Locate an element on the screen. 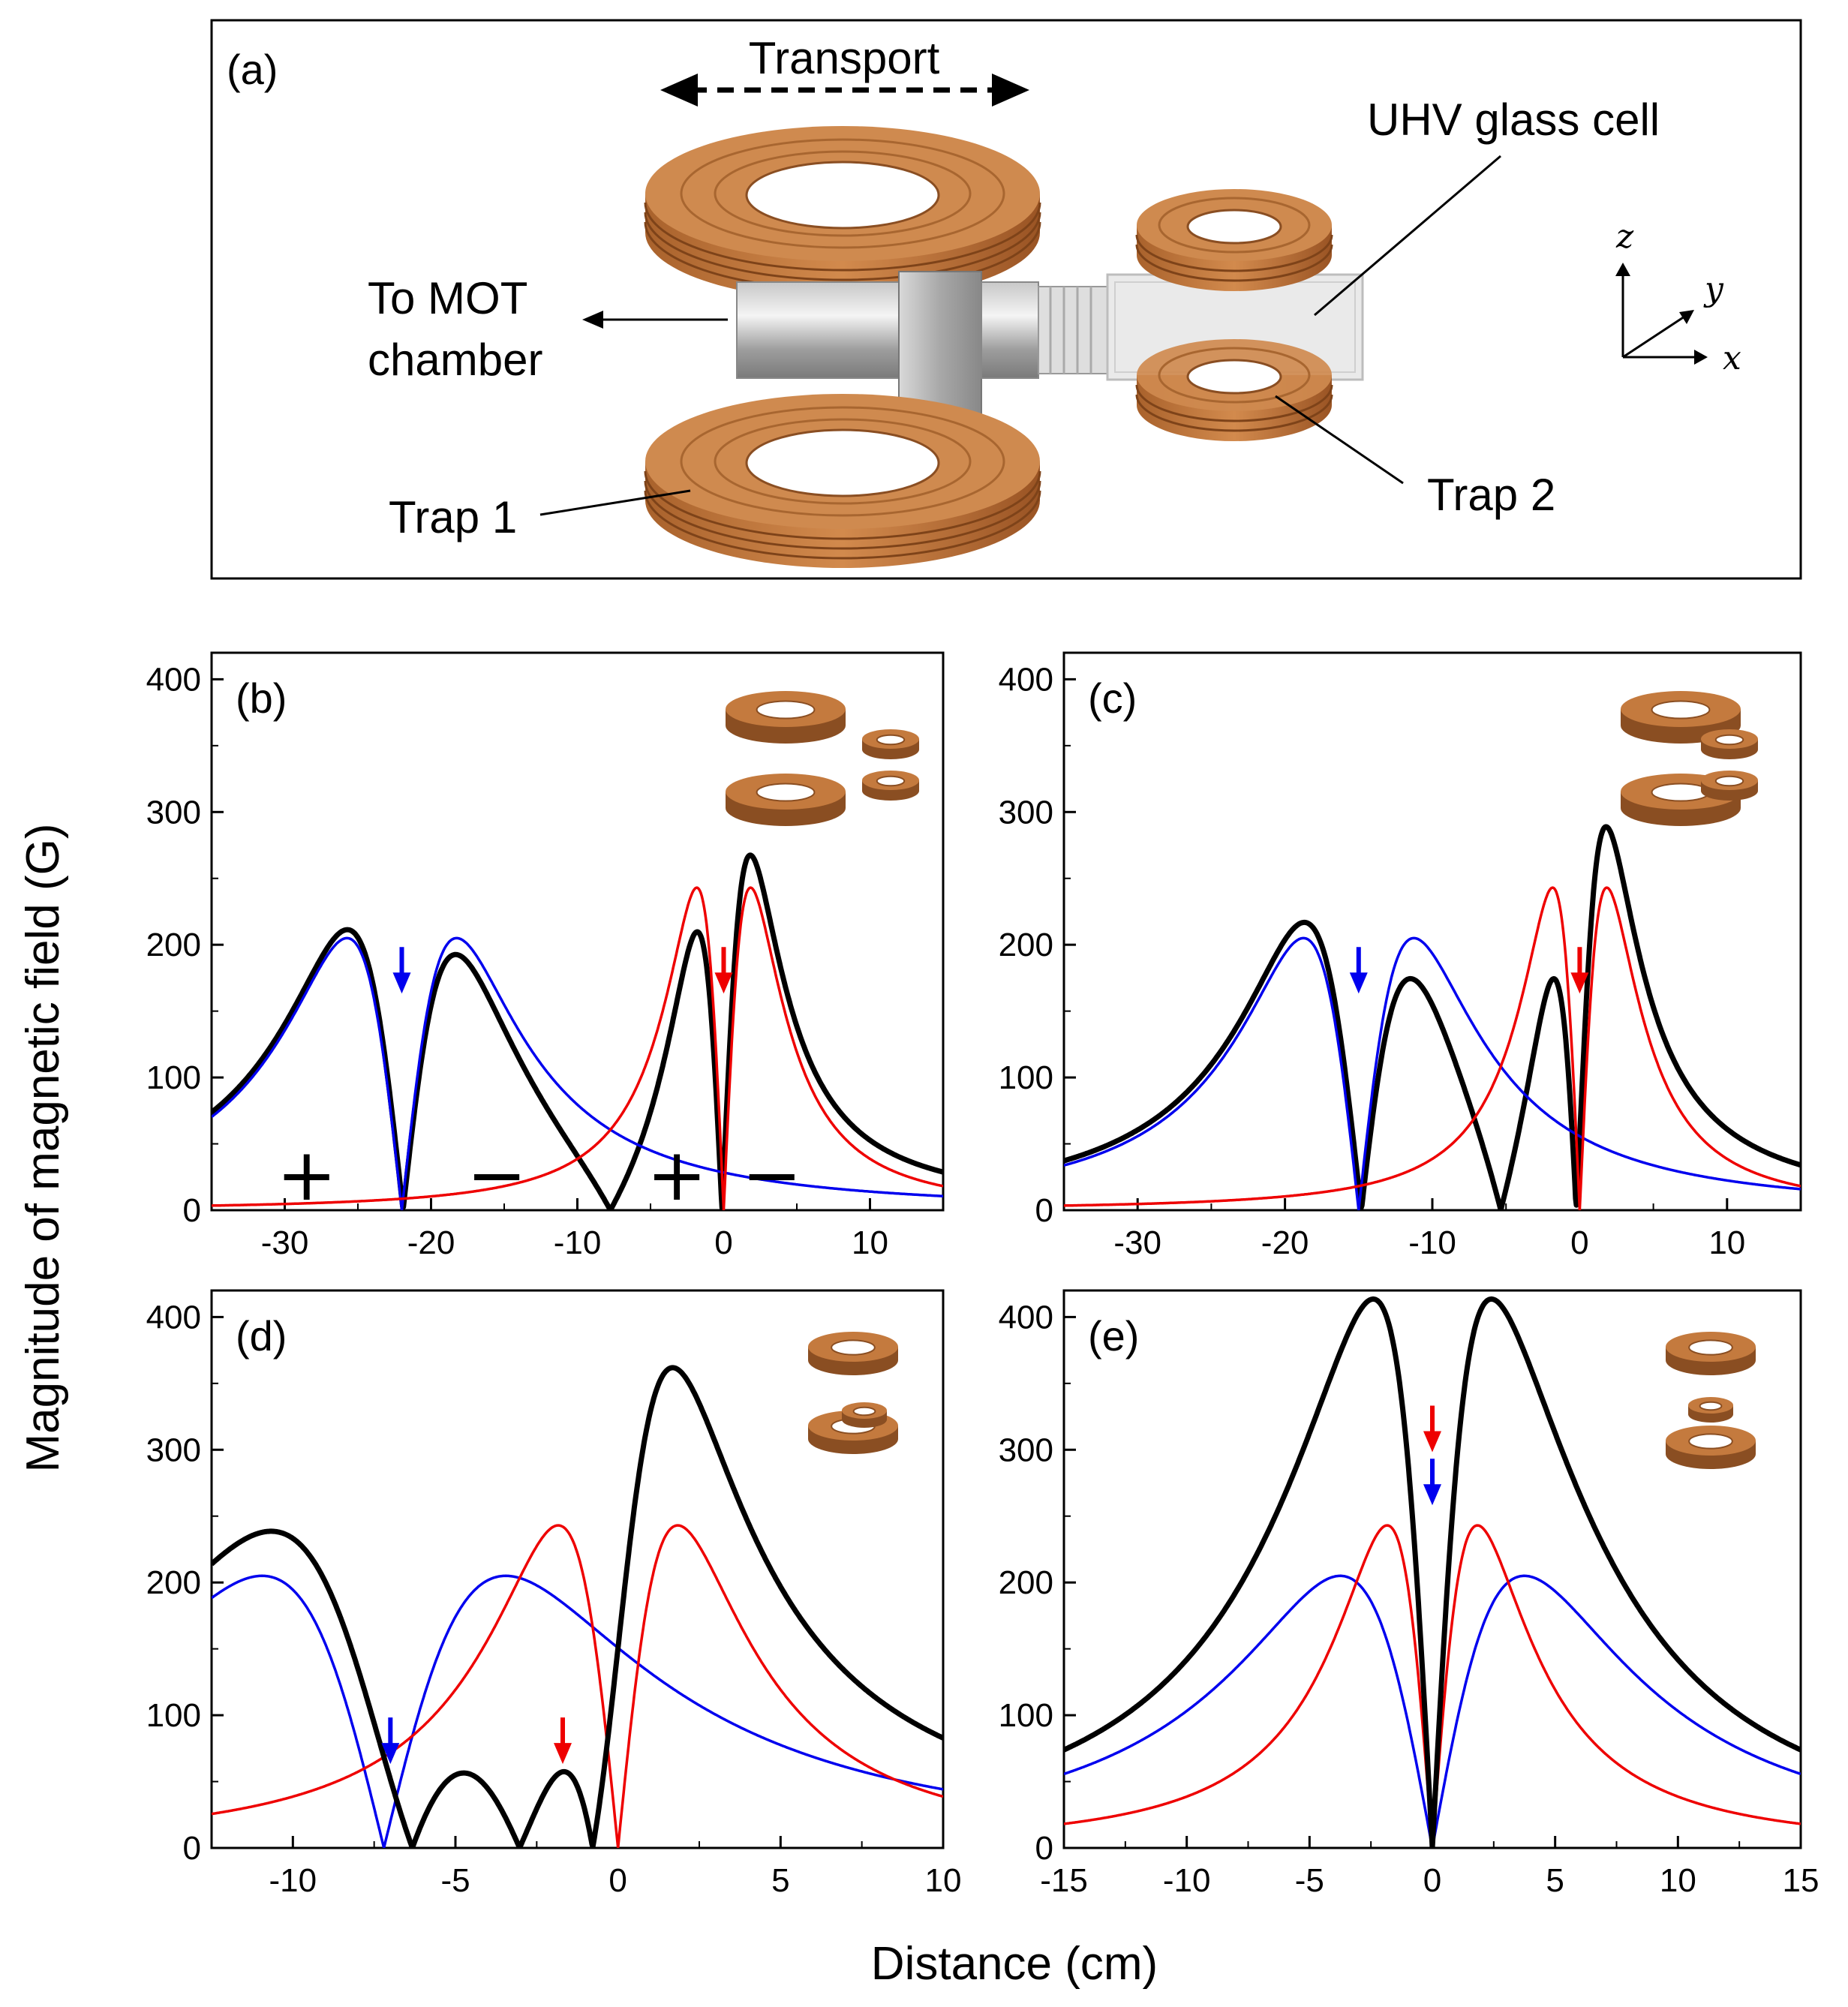 This screenshot has height=2007, width=1848. trap1-lower-coil is located at coordinates (842, 481).